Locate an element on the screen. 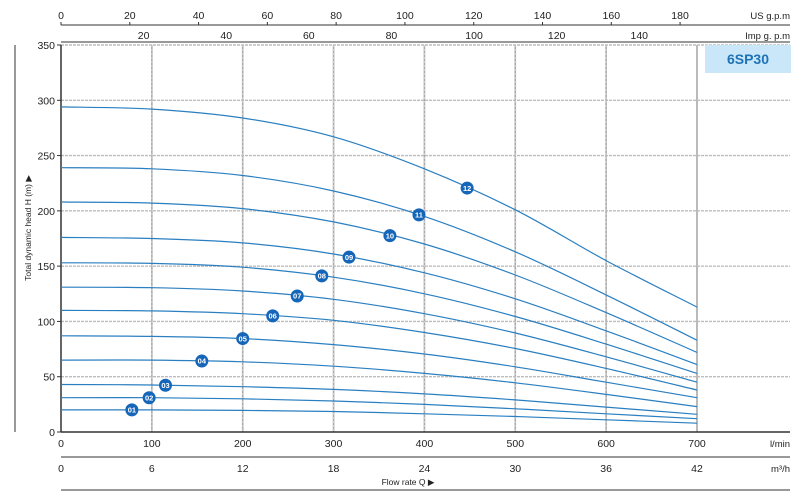 This screenshot has height=503, width=807. x-axis-title: Flow rate Q ▶ is located at coordinates (408, 482).